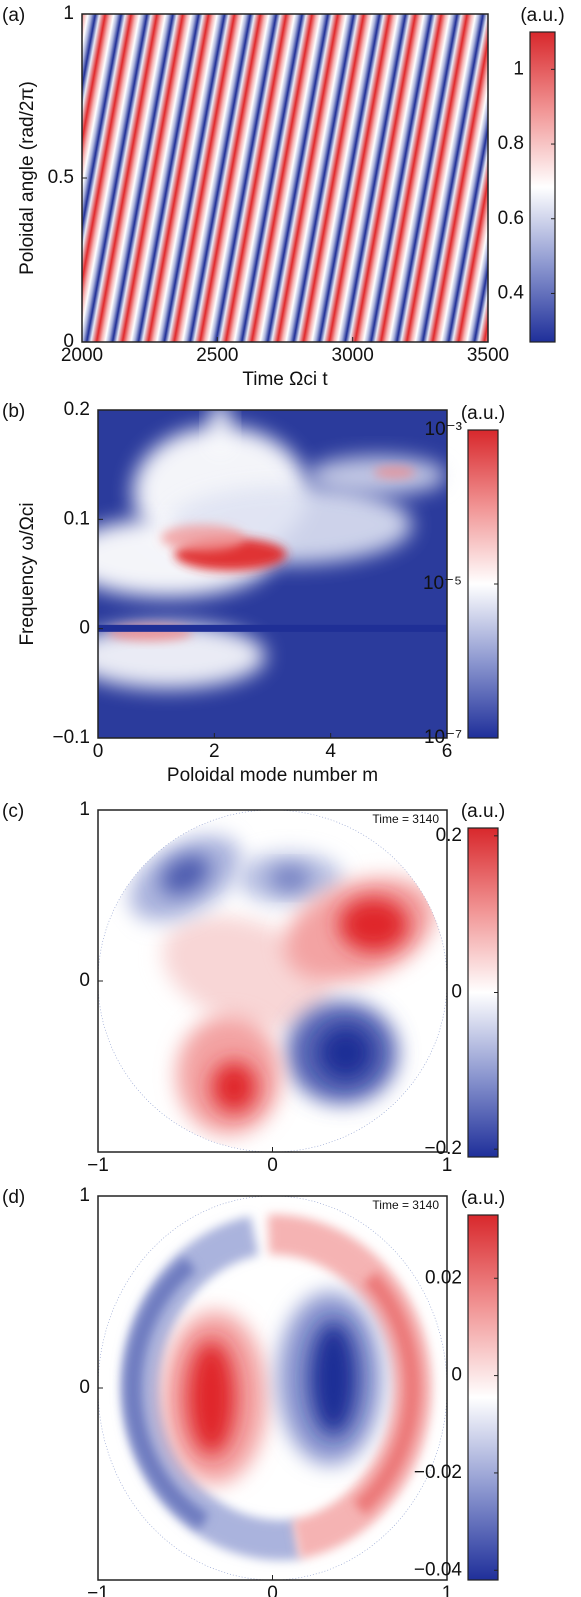 Image resolution: width=581 pixels, height=1597 pixels. Describe the element at coordinates (443, 1148) in the screenshot. I see `colorbar-tick-label: −0.2` at that location.